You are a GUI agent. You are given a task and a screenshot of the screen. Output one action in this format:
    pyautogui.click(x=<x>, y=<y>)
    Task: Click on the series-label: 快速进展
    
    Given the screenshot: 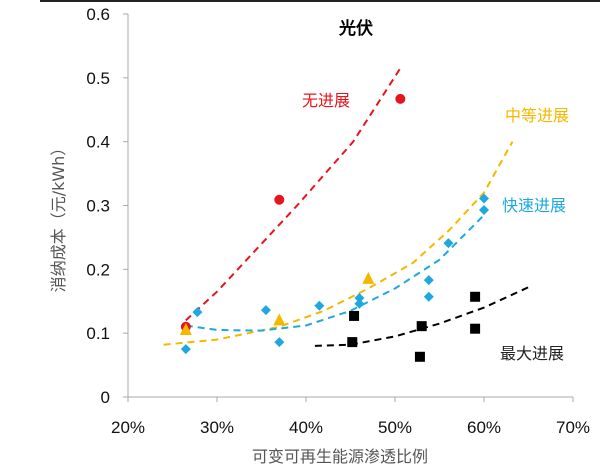 What is the action you would take?
    pyautogui.click(x=534, y=205)
    